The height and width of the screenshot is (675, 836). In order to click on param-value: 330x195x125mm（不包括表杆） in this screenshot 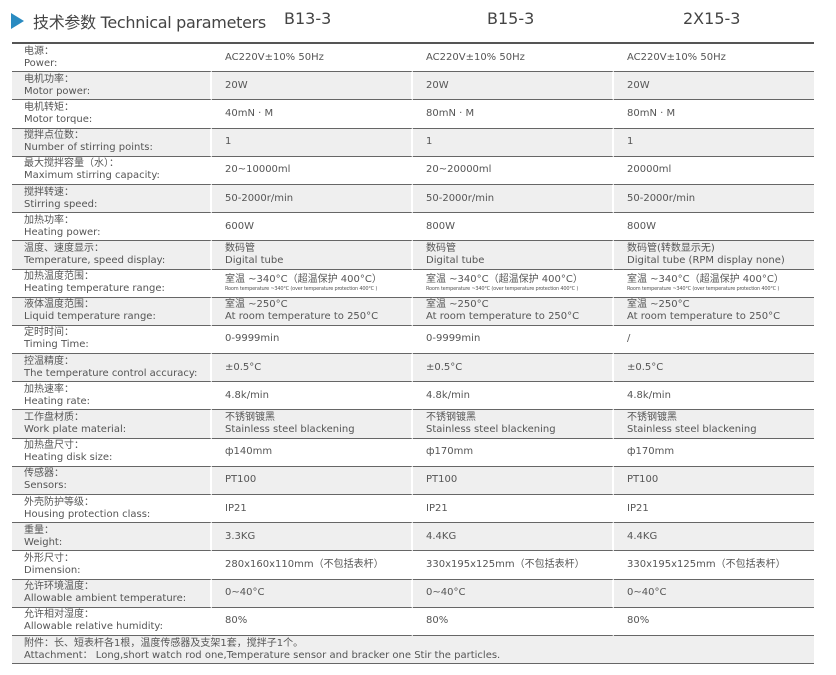, I will do `click(513, 565)`.